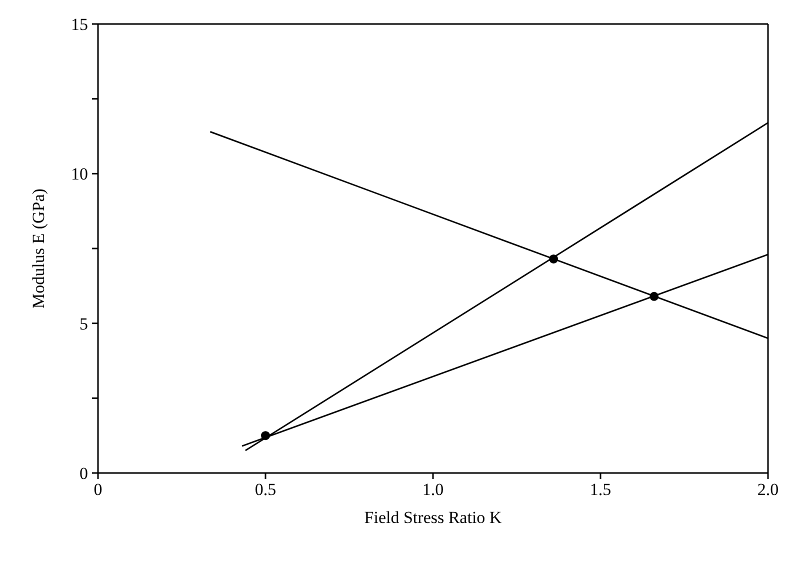 Image resolution: width=792 pixels, height=561 pixels. What do you see at coordinates (433, 490) in the screenshot?
I see `x-tick-label: 1.0` at bounding box center [433, 490].